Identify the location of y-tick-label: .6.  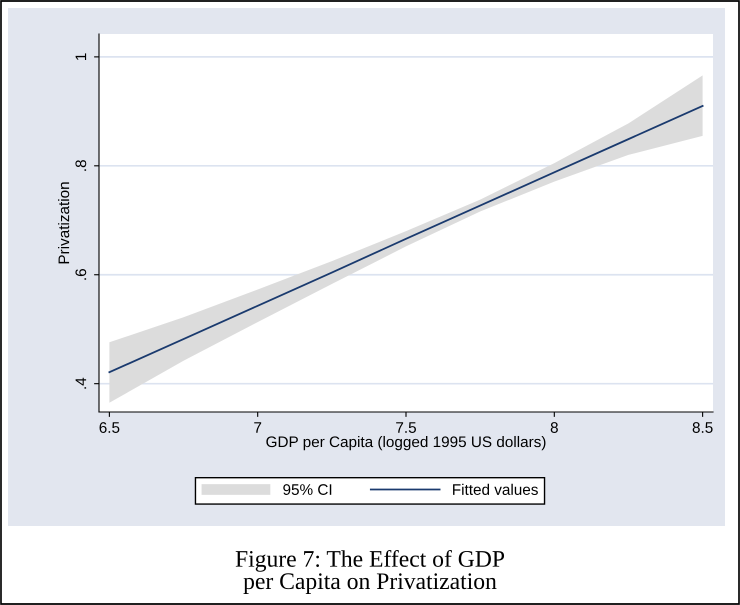
(80, 274).